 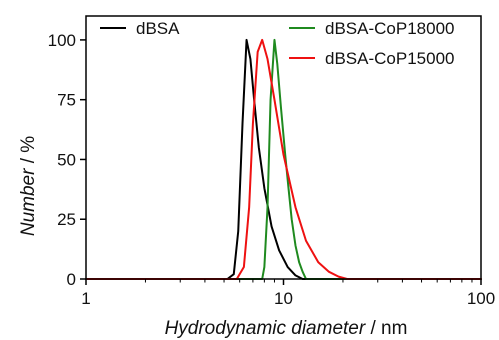 I want to click on y-tick-label: 100, so click(x=62, y=40).